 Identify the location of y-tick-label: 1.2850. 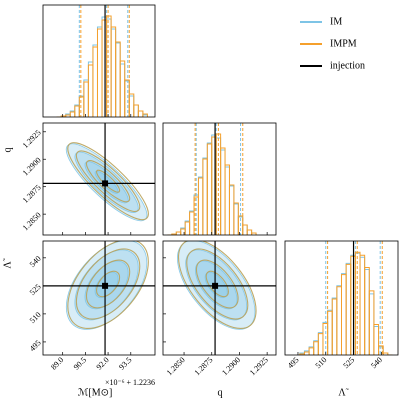
(32, 221).